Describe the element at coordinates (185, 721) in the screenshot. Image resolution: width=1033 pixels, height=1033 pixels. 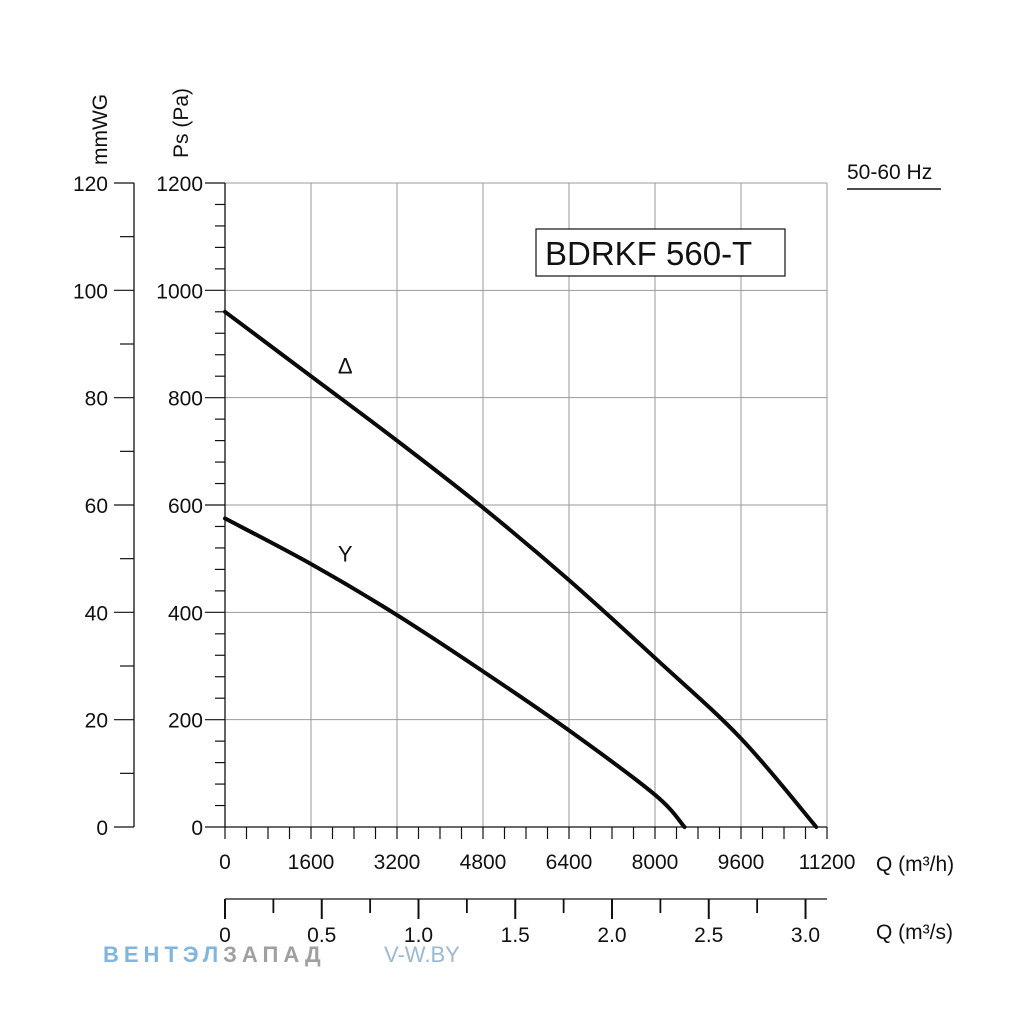
I see `y-tick-label: 200` at that location.